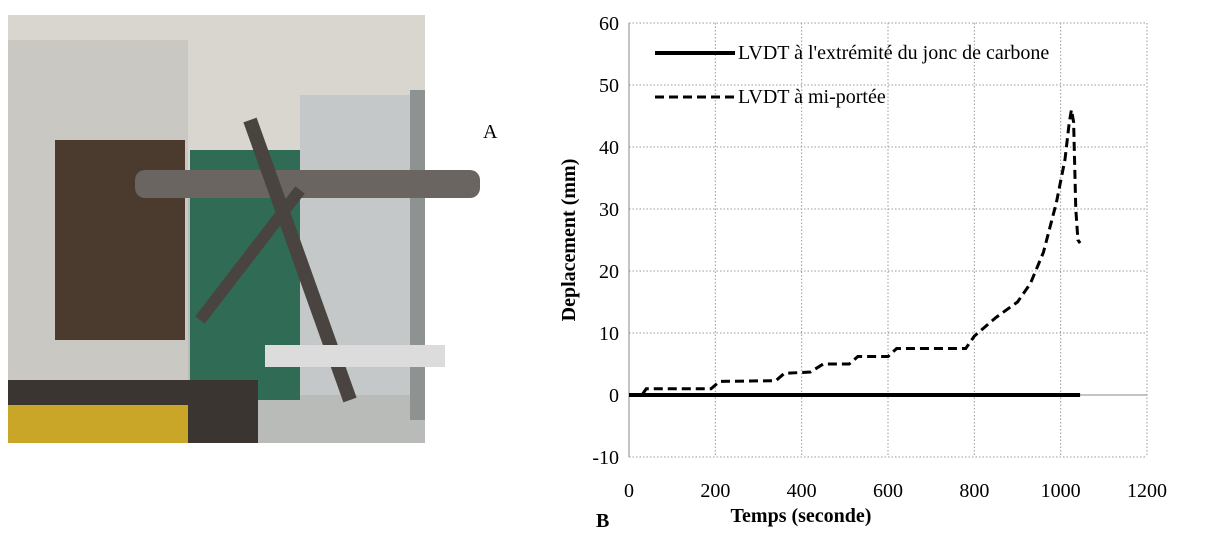  I want to click on x-tick-label: 1000, so click(1061, 491).